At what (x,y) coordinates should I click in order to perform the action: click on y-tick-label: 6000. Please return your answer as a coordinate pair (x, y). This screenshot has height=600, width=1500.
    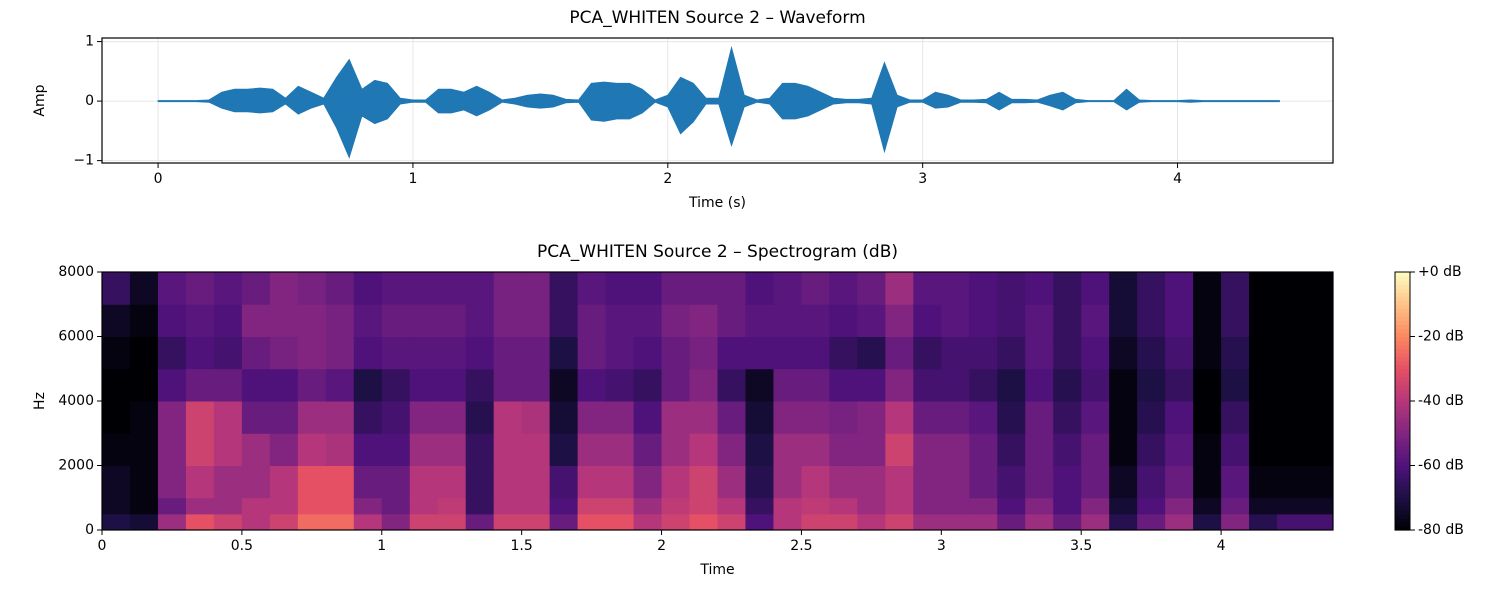
    Looking at the image, I should click on (76, 337).